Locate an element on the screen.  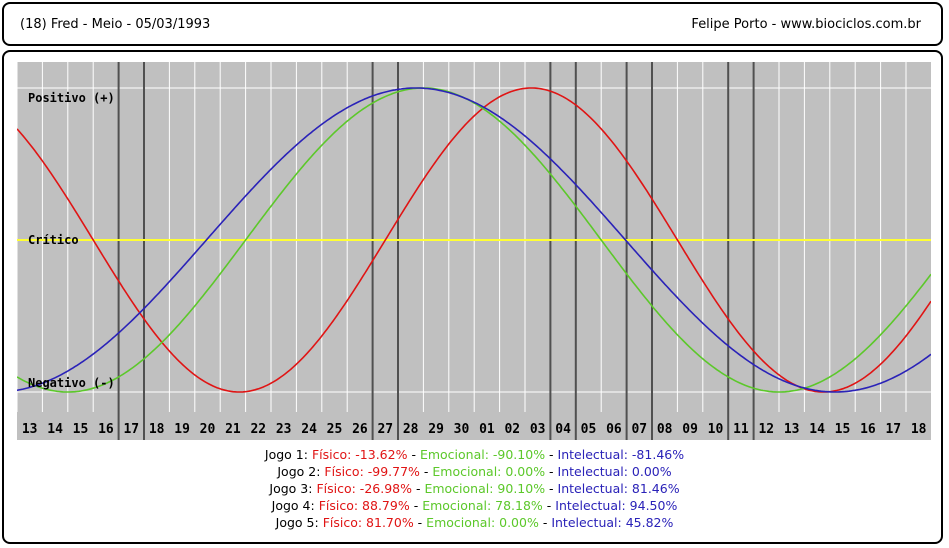
stat-intelectual: Intelectual: 0.00% is located at coordinates (614, 471).